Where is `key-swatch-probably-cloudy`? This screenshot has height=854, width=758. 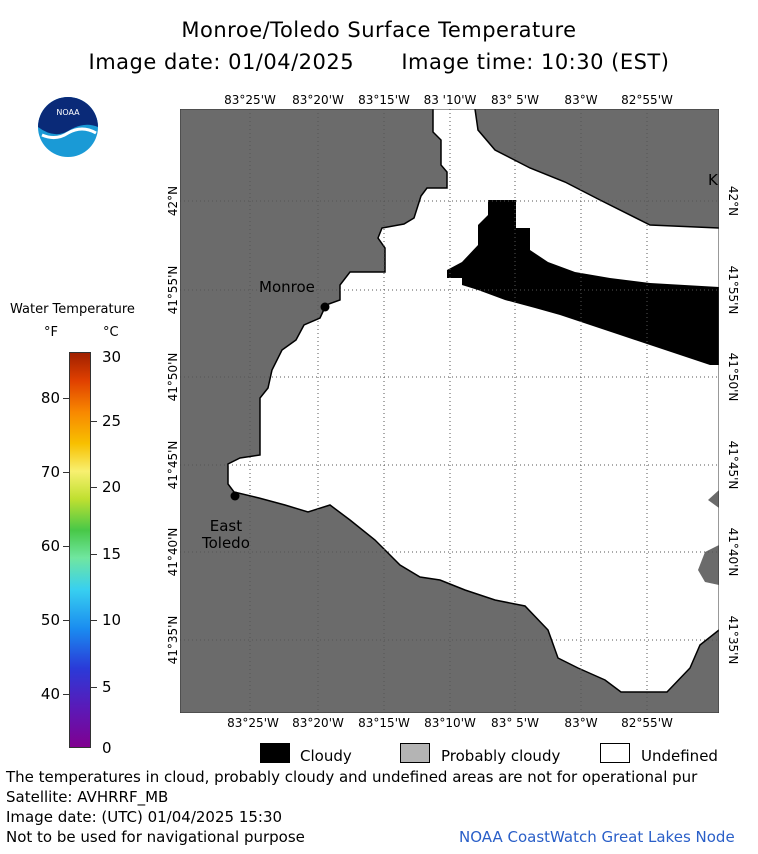 key-swatch-probably-cloudy is located at coordinates (415, 753).